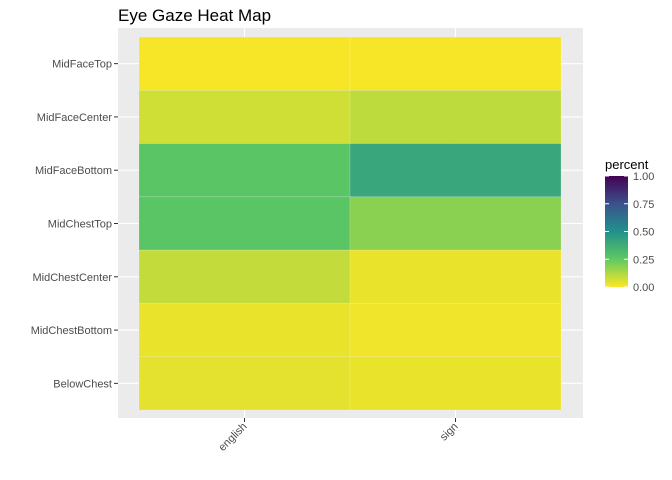 The image size is (672, 480). What do you see at coordinates (244, 223) in the screenshot?
I see `heatmap-cell-MidChestTop-english` at bounding box center [244, 223].